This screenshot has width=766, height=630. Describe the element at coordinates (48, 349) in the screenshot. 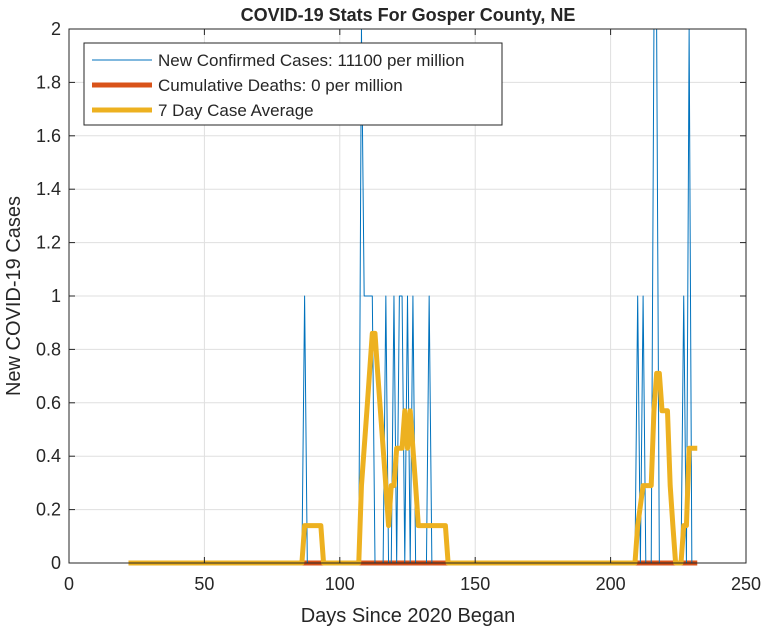

I see `y-tick-label: 0.8` at that location.